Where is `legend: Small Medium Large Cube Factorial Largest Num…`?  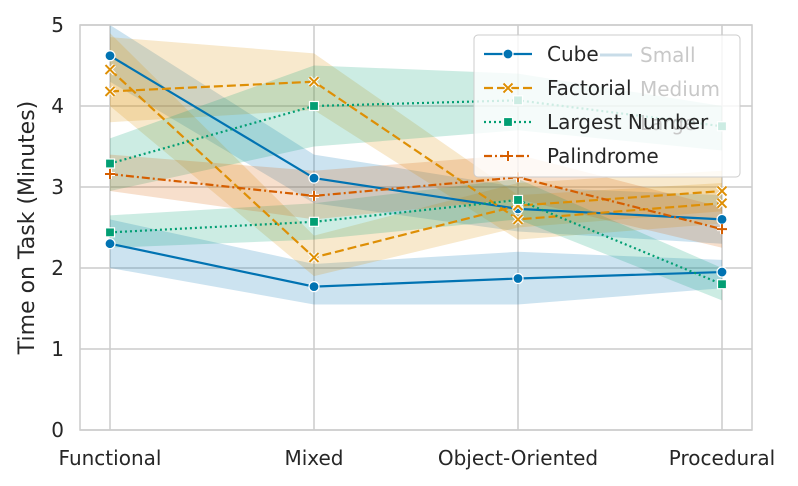
legend: Small Medium Large Cube Factorial Largest Num… is located at coordinates (607, 106).